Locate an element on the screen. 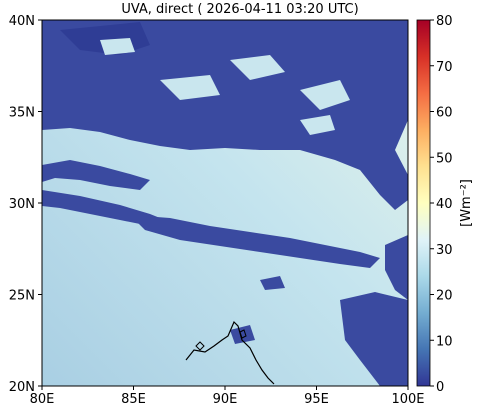 The image size is (480, 412). x-axis is located at coordinates (225, 388).